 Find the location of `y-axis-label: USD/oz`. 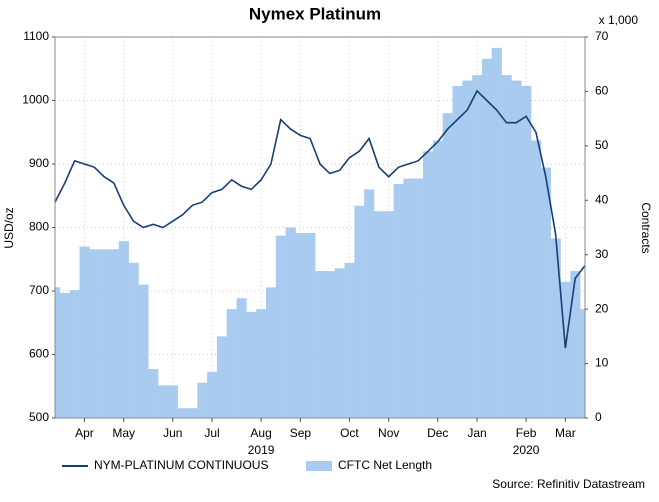

y-axis-label: USD/oz is located at coordinates (9, 227).